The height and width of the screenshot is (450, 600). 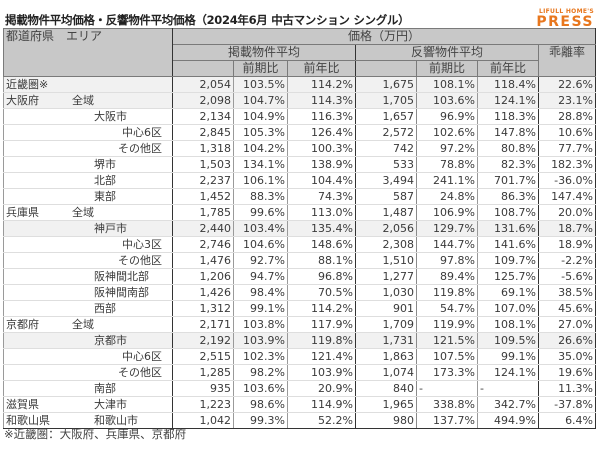 I want to click on logo-top-text: LIFULL HOME'S, so click(x=566, y=11).